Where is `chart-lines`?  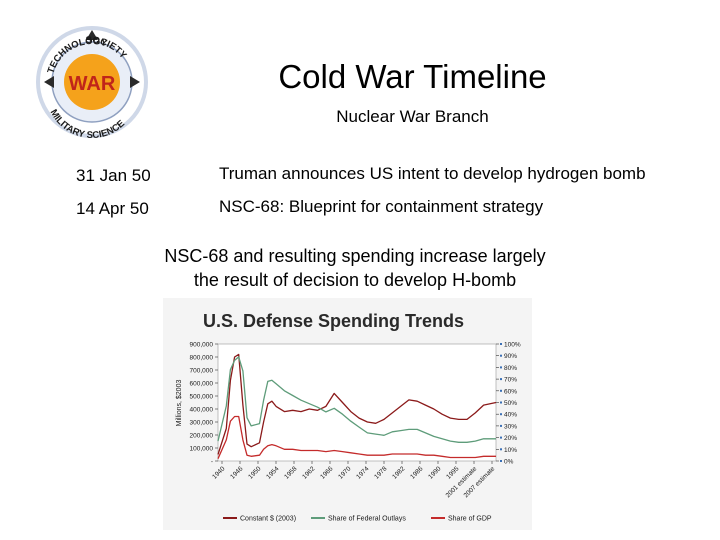
chart-lines is located at coordinates (357, 406).